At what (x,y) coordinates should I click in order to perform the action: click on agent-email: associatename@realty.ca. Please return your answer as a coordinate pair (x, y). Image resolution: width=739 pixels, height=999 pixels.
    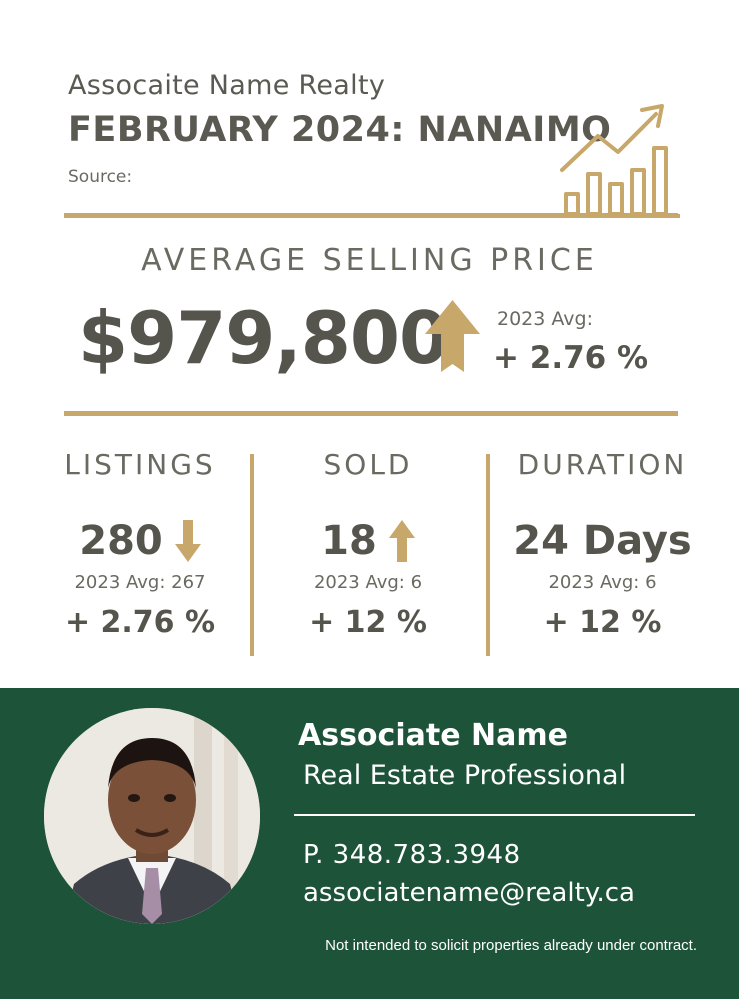
    Looking at the image, I should click on (469, 893).